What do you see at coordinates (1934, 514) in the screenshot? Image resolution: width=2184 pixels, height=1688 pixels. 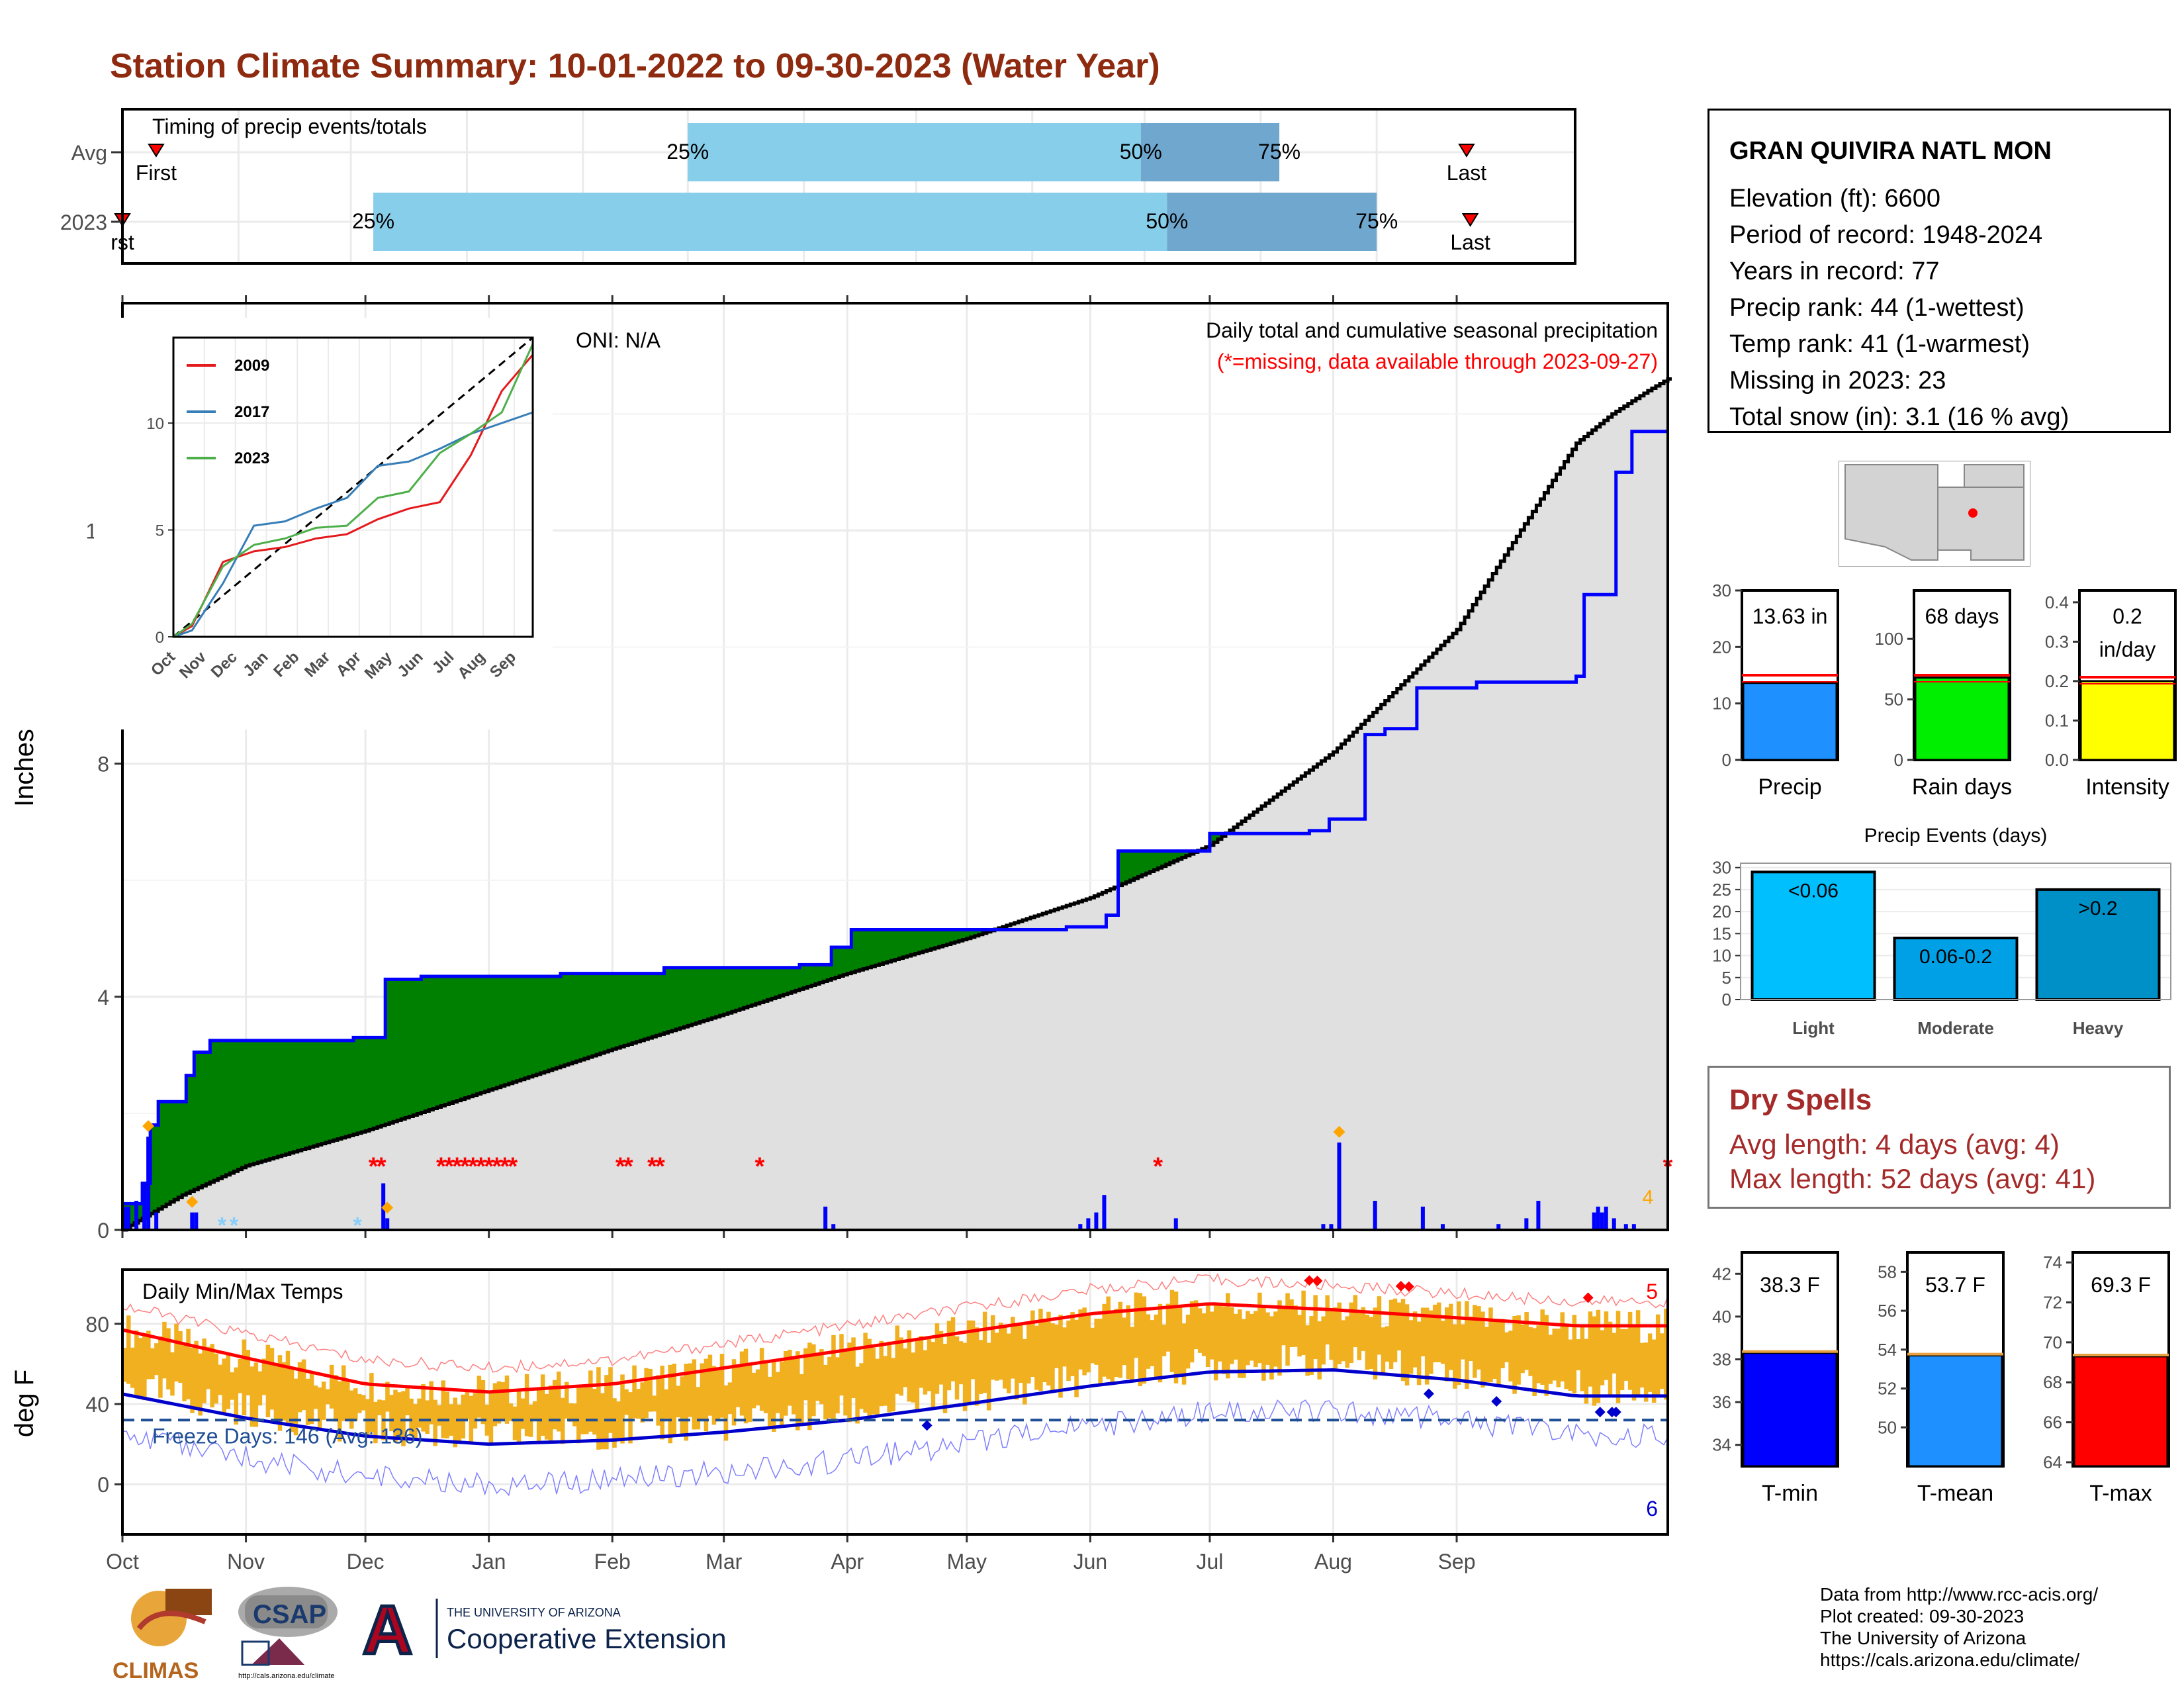 I see `locator-map` at bounding box center [1934, 514].